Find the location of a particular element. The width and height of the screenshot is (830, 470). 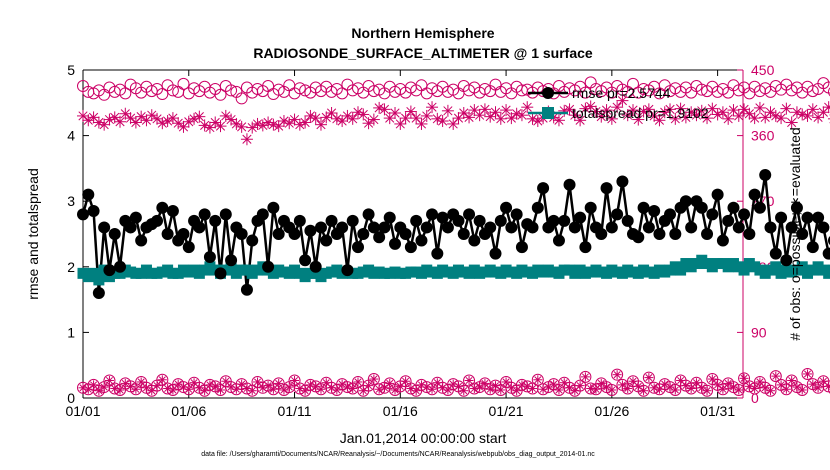

legend: rmse pr=2.5744 totalspread pr=1.9102 is located at coordinates (618, 103).